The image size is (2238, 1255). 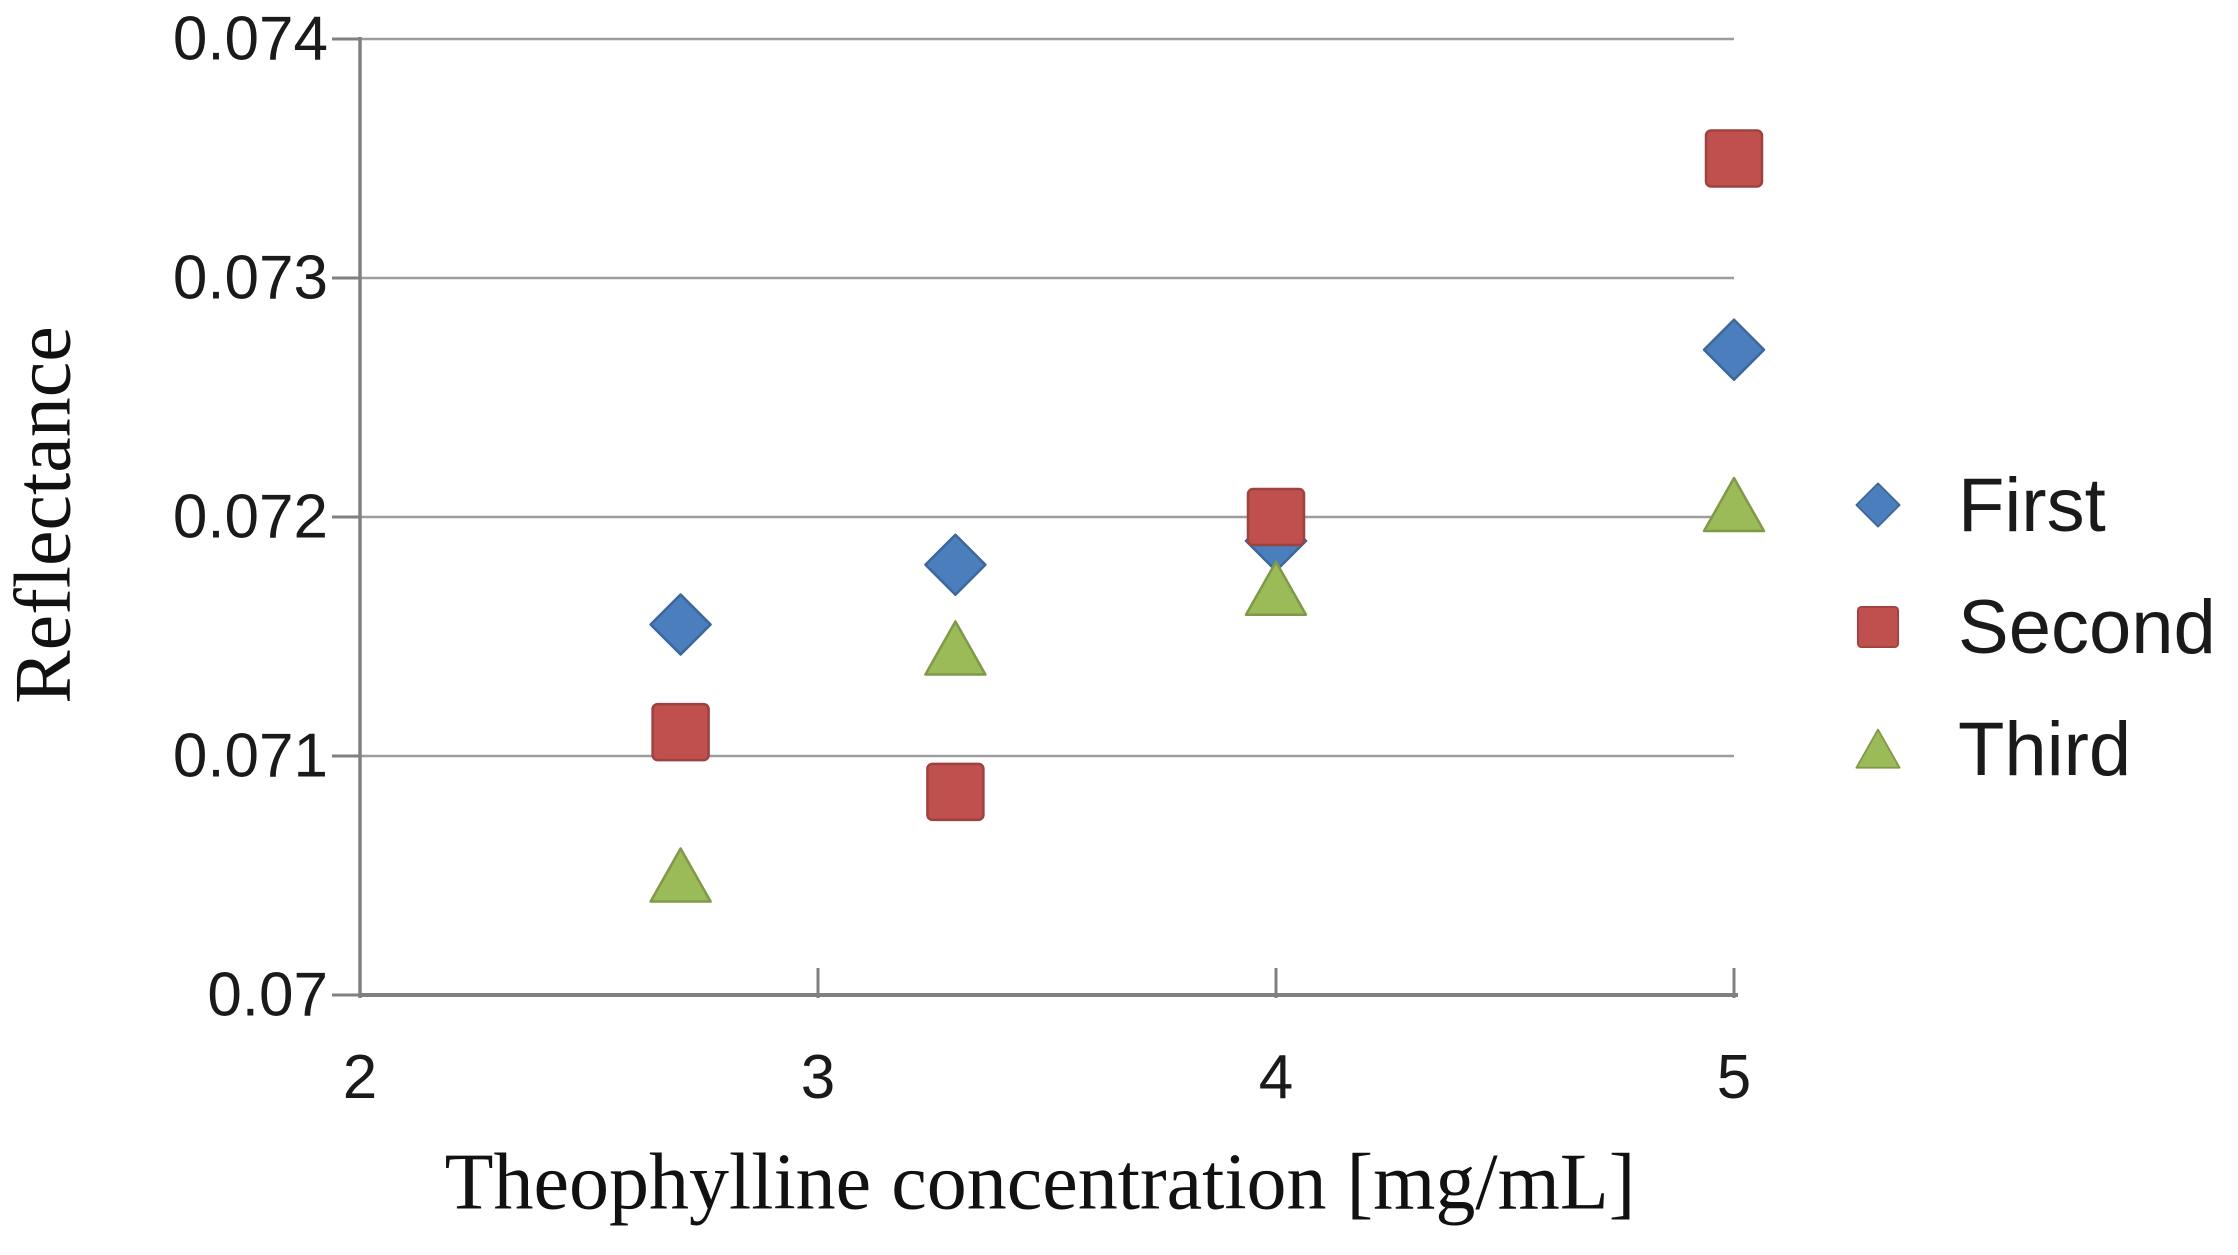 I want to click on legend-item-third: Third, so click(x=2034, y=749).